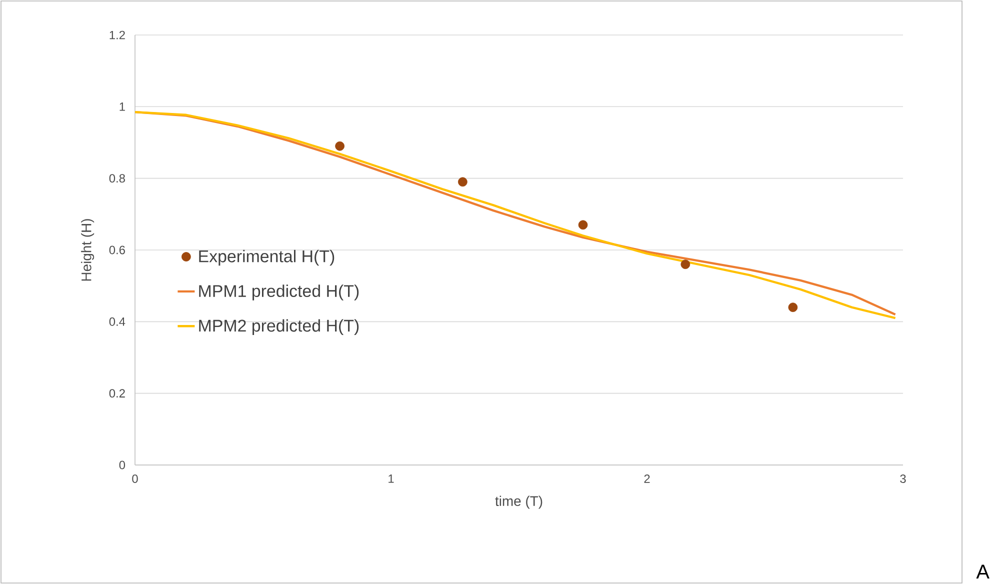  What do you see at coordinates (647, 478) in the screenshot?
I see `x-tick-label: 2` at bounding box center [647, 478].